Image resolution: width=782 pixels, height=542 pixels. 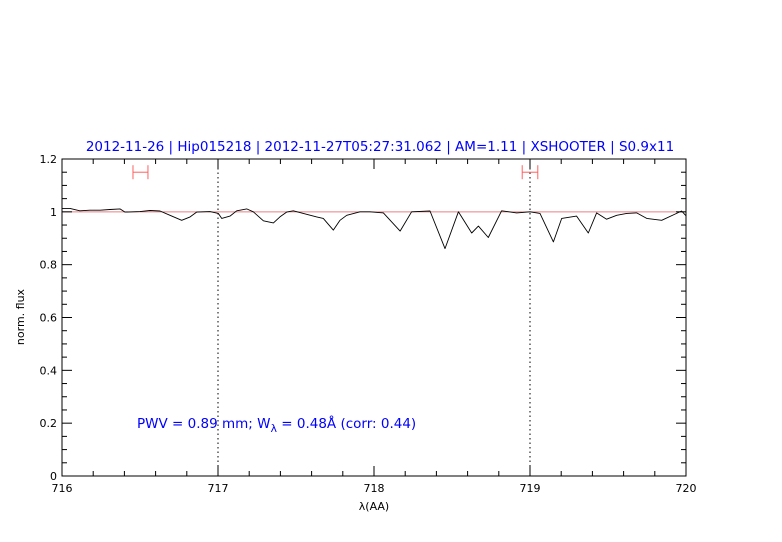 I want to click on x-axis-label: λ(AA), so click(x=374, y=506).